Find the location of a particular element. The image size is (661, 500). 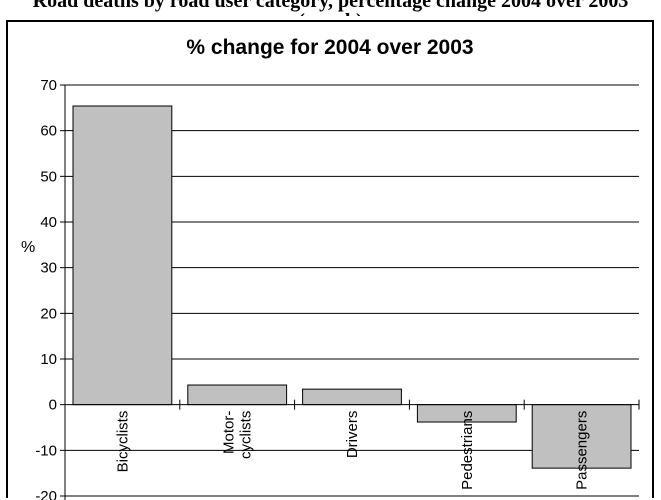

category-label: Motor-cyclists is located at coordinates (238, 435).